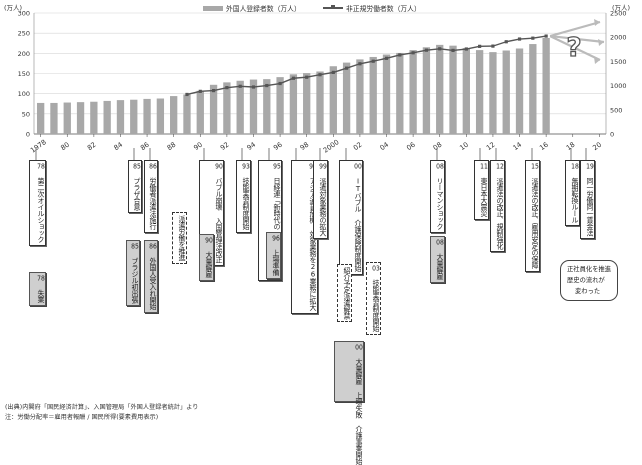 The image size is (642, 465). I want to click on event-year: 15, so click(535, 166).